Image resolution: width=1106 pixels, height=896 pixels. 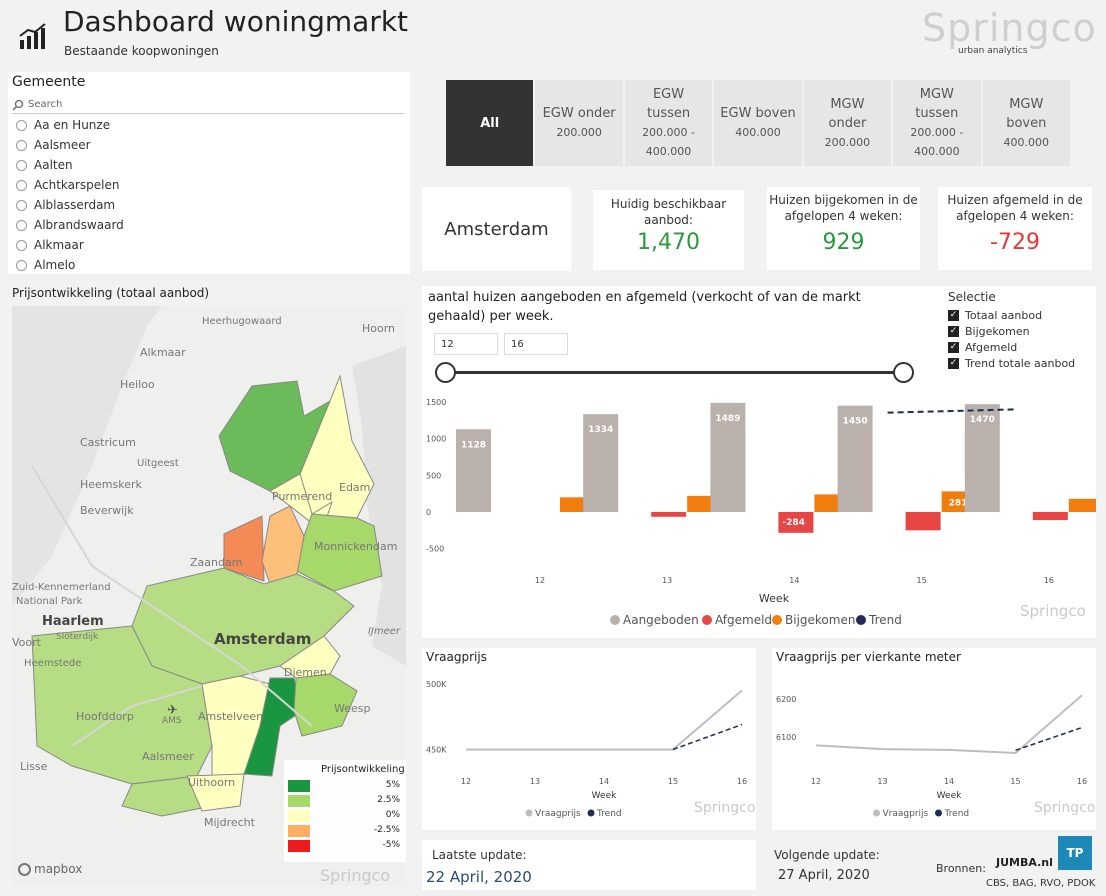 I want to click on tab-4: MGW onder 200.000, so click(x=847, y=123).